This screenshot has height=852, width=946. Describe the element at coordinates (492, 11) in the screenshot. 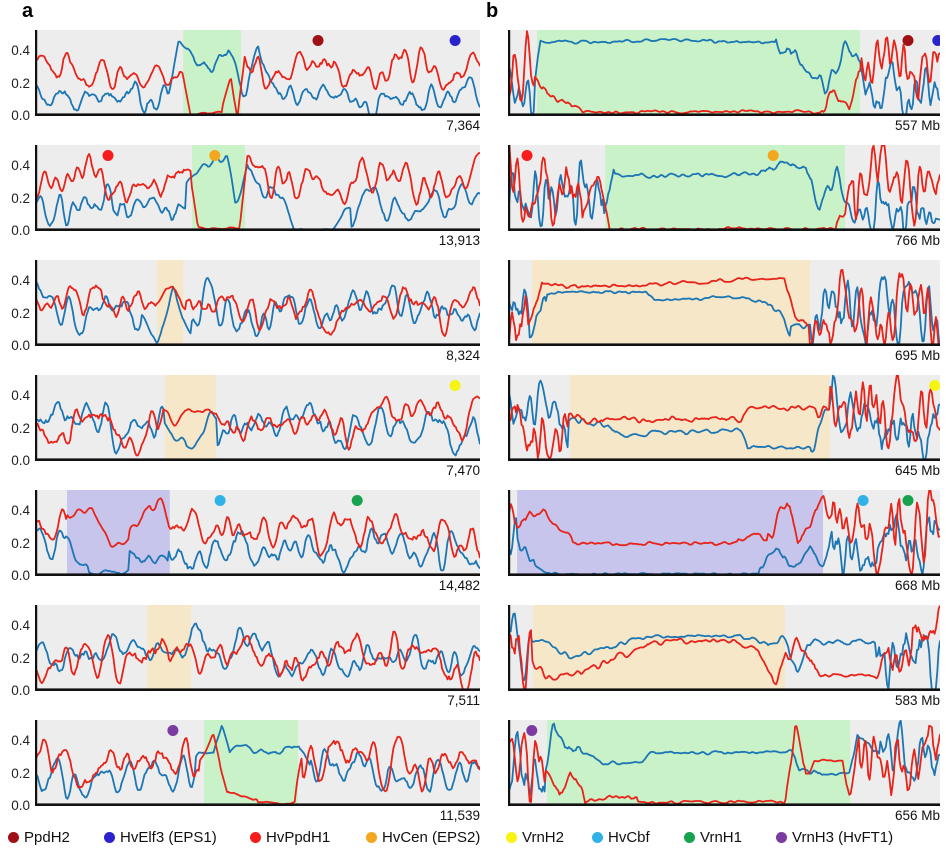

I see `panel-letter-b: b` at that location.